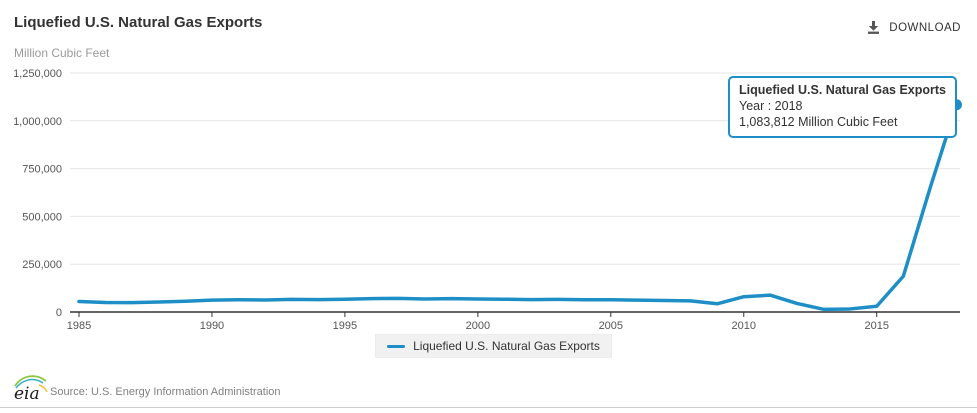 This screenshot has height=413, width=977. What do you see at coordinates (59, 313) in the screenshot?
I see `y-axis-tick-label: 0` at bounding box center [59, 313].